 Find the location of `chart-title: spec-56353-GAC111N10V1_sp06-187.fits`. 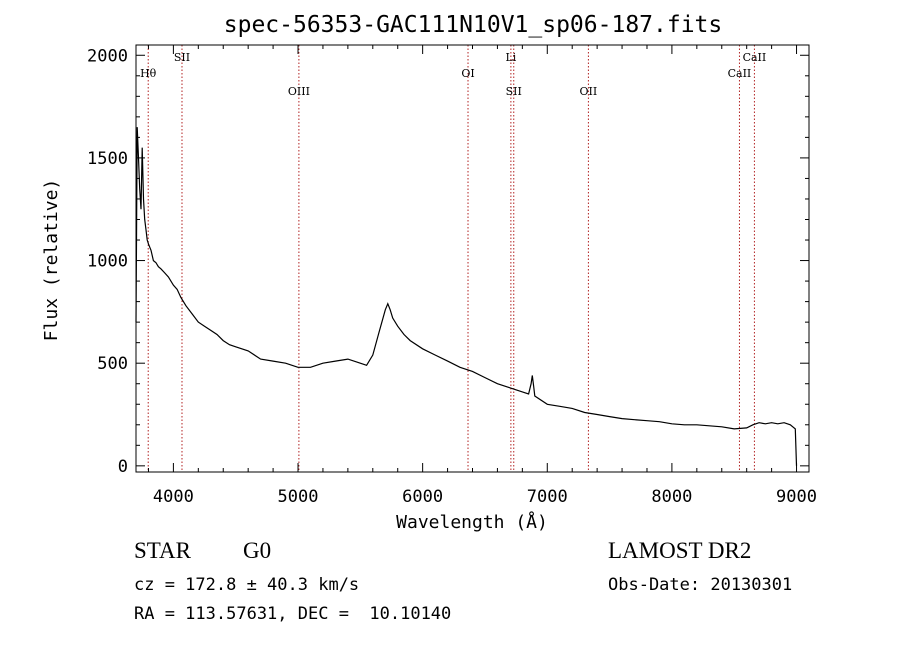

chart-title: spec-56353-GAC111N10V1_sp06-187.fits is located at coordinates (473, 25).